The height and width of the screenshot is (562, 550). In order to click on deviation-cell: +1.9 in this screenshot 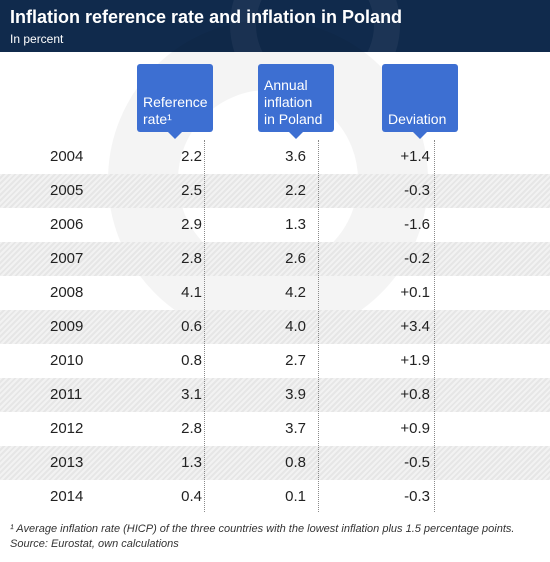, I will do `click(415, 360)`.